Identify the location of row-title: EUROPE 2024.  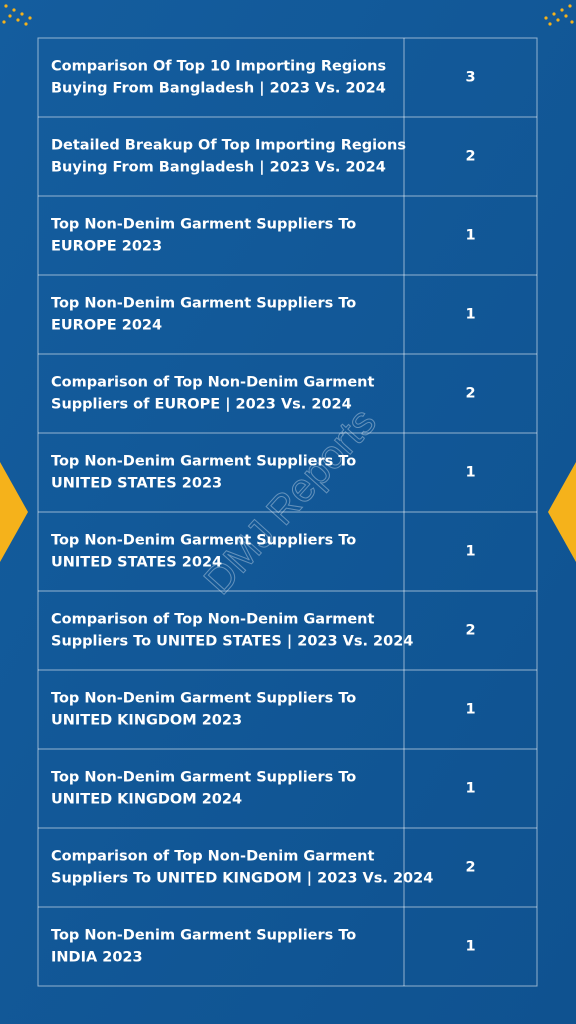
(106, 326).